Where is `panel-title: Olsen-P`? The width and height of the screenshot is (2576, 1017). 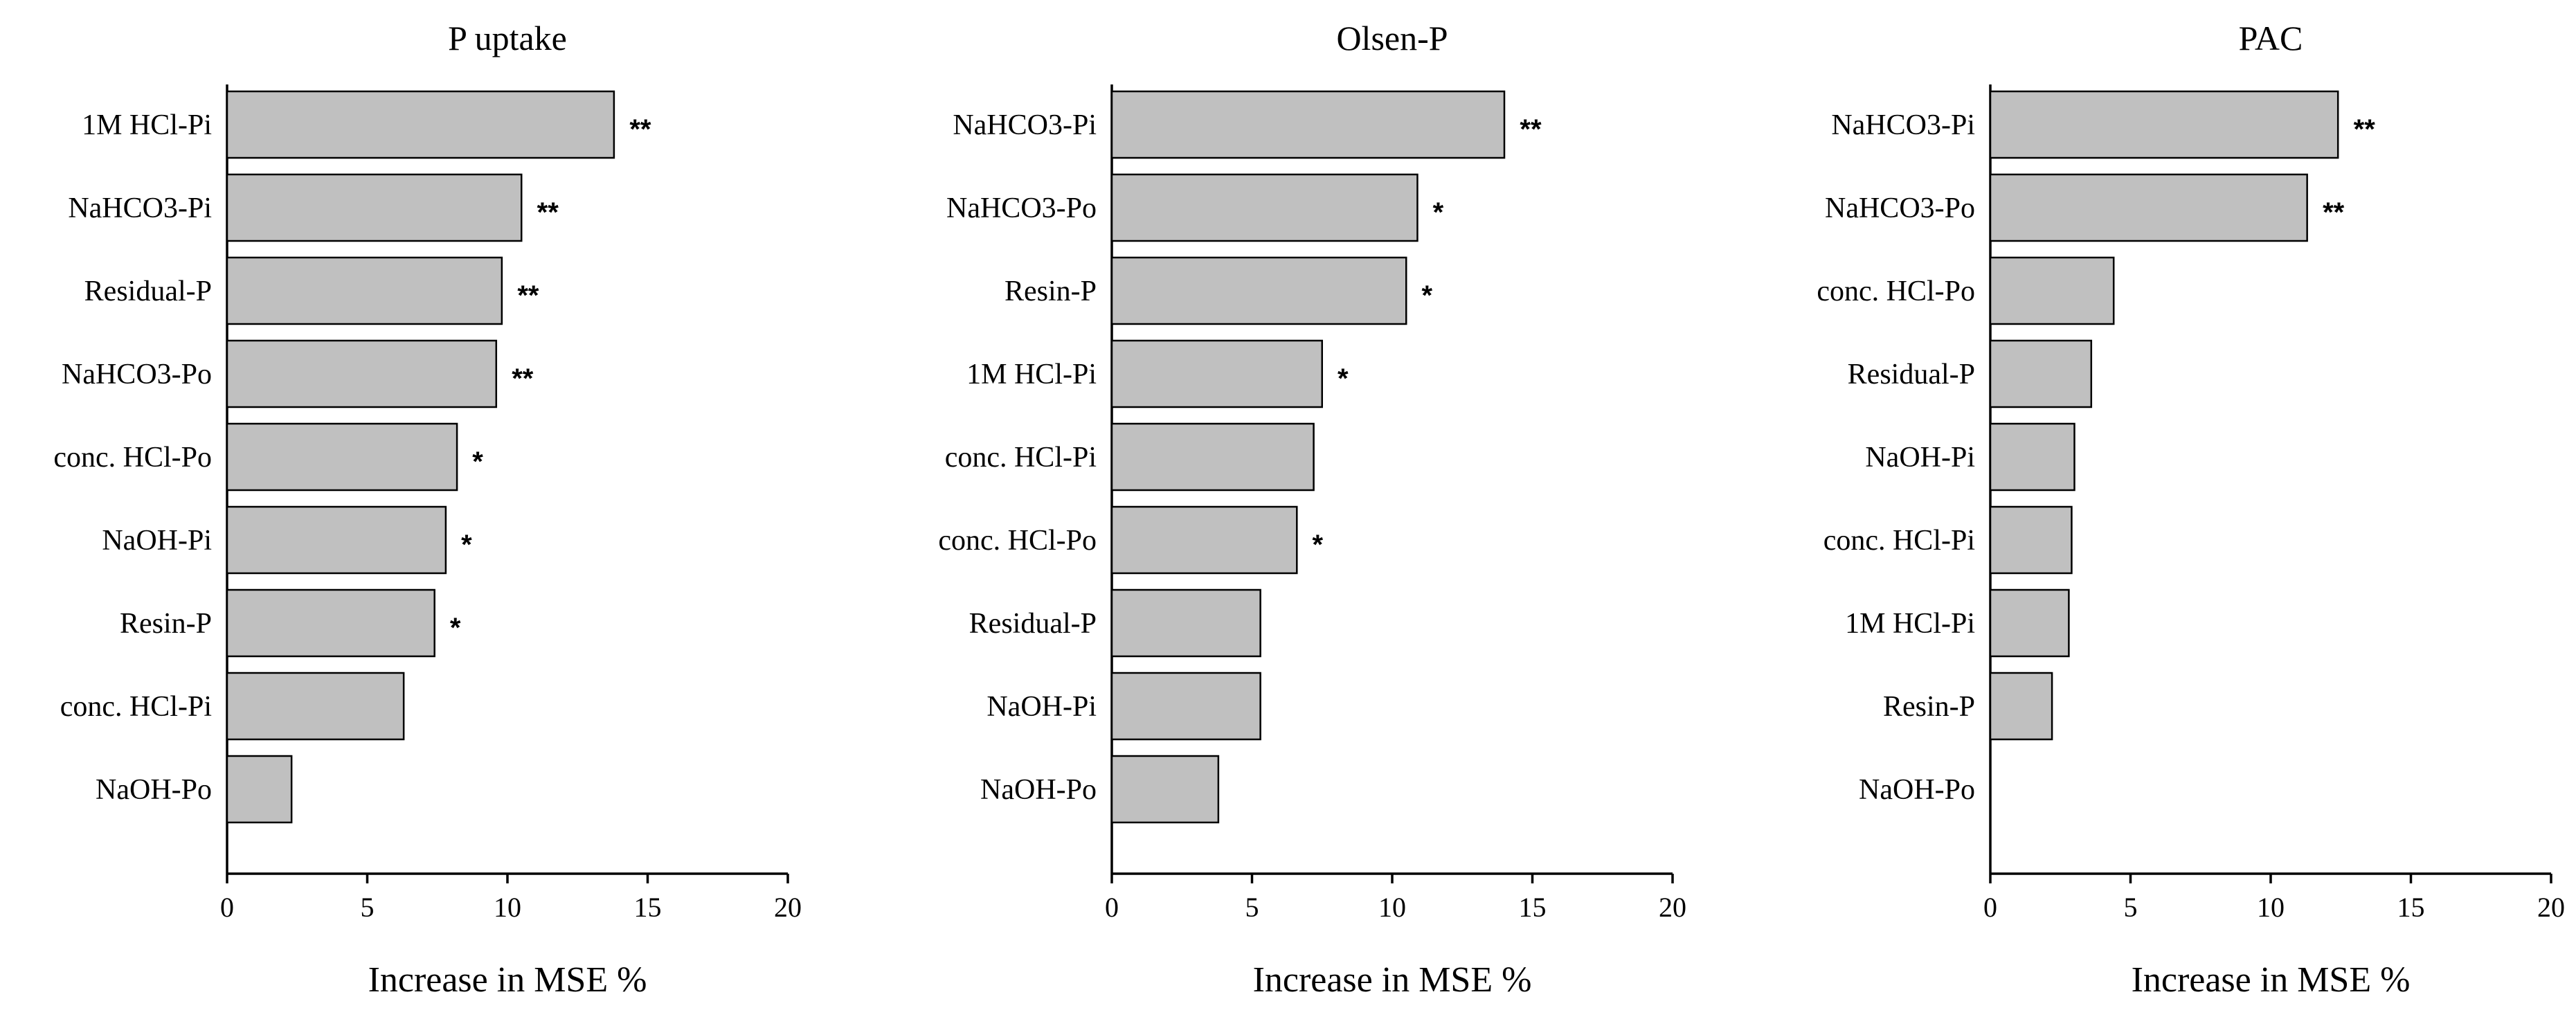
panel-title: Olsen-P is located at coordinates (1392, 38).